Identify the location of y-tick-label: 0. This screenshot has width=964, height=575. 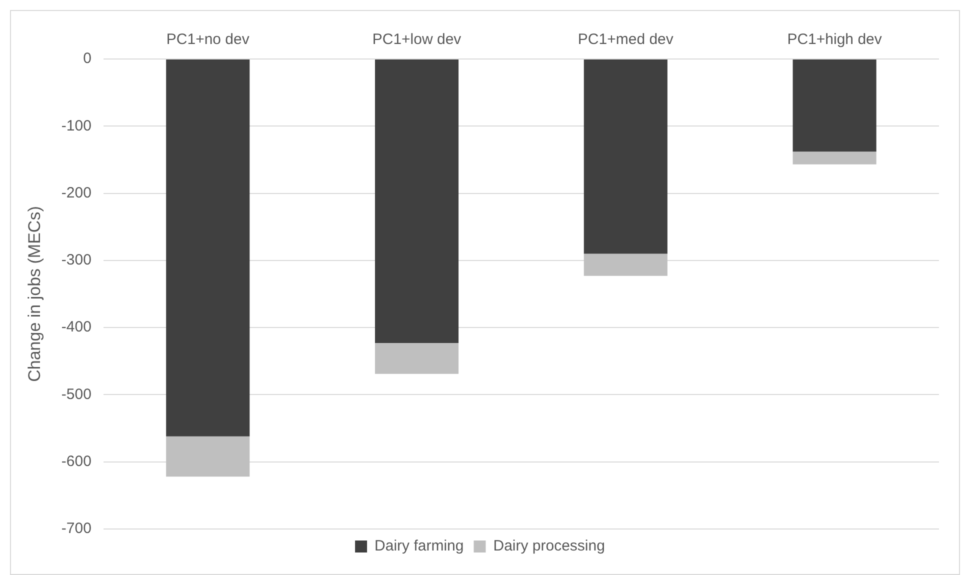
(87, 59).